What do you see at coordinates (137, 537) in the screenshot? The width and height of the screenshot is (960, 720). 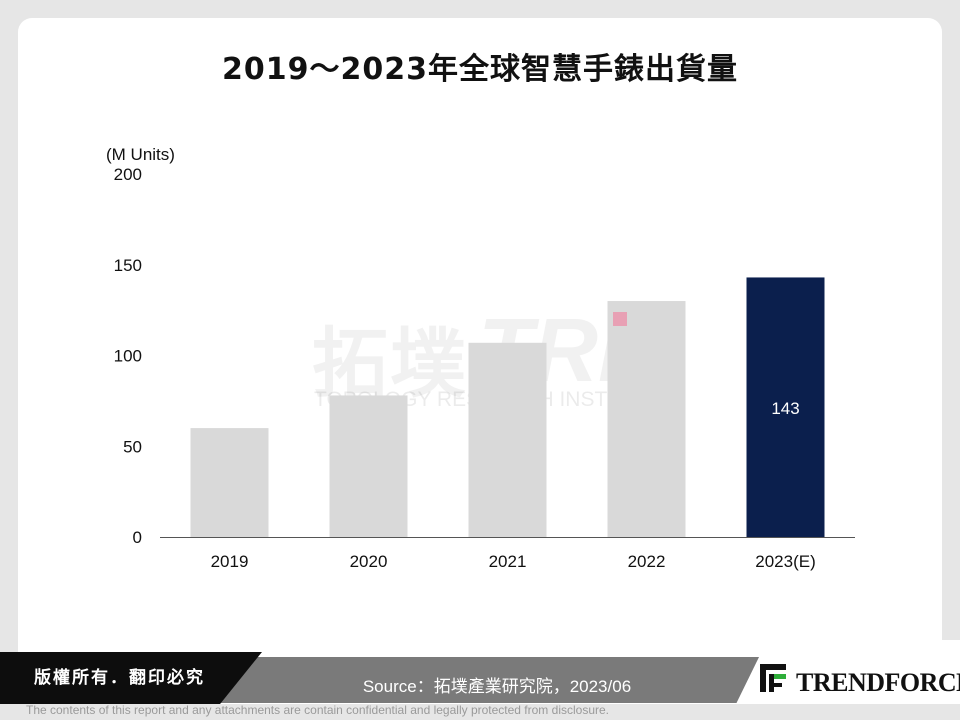 I see `y-tick-label: 0` at bounding box center [137, 537].